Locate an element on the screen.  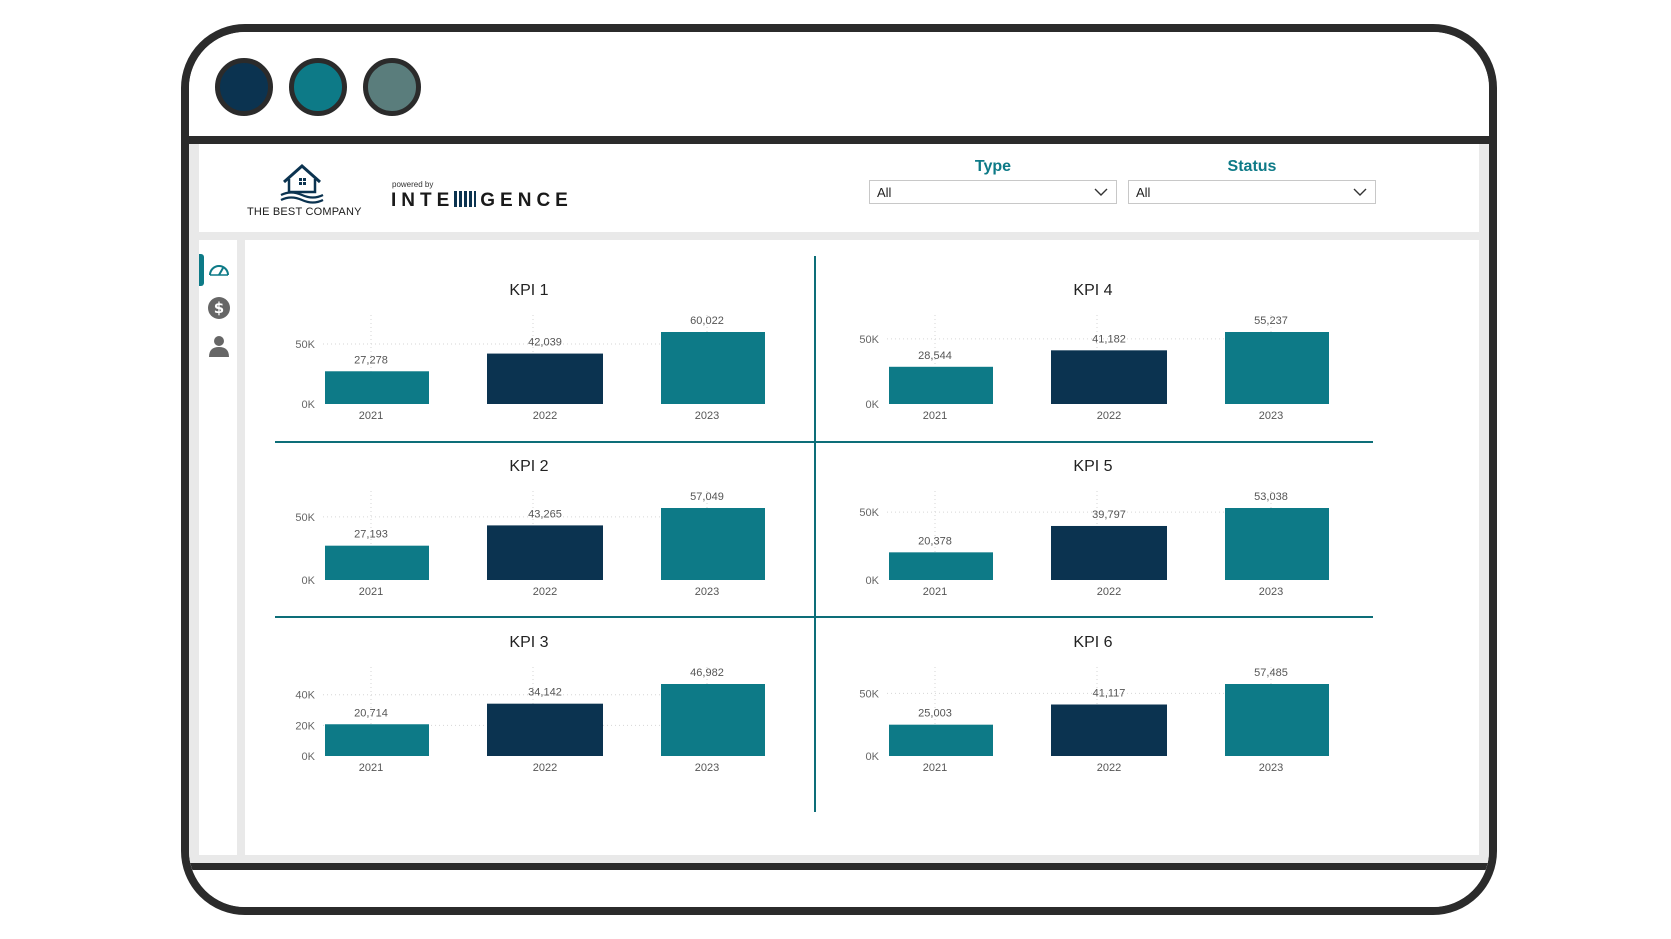
brand-name-suffix: GENCE is located at coordinates (526, 200).